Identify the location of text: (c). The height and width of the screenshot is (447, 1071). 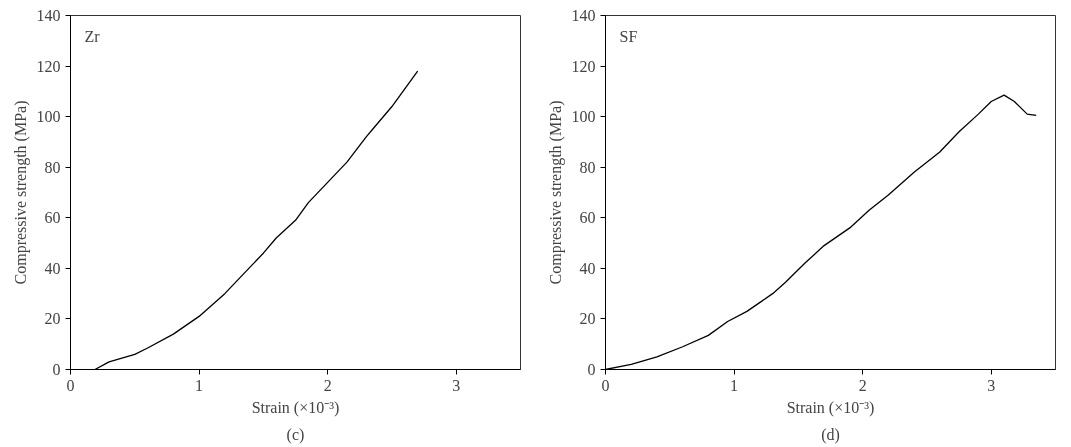
(295, 434).